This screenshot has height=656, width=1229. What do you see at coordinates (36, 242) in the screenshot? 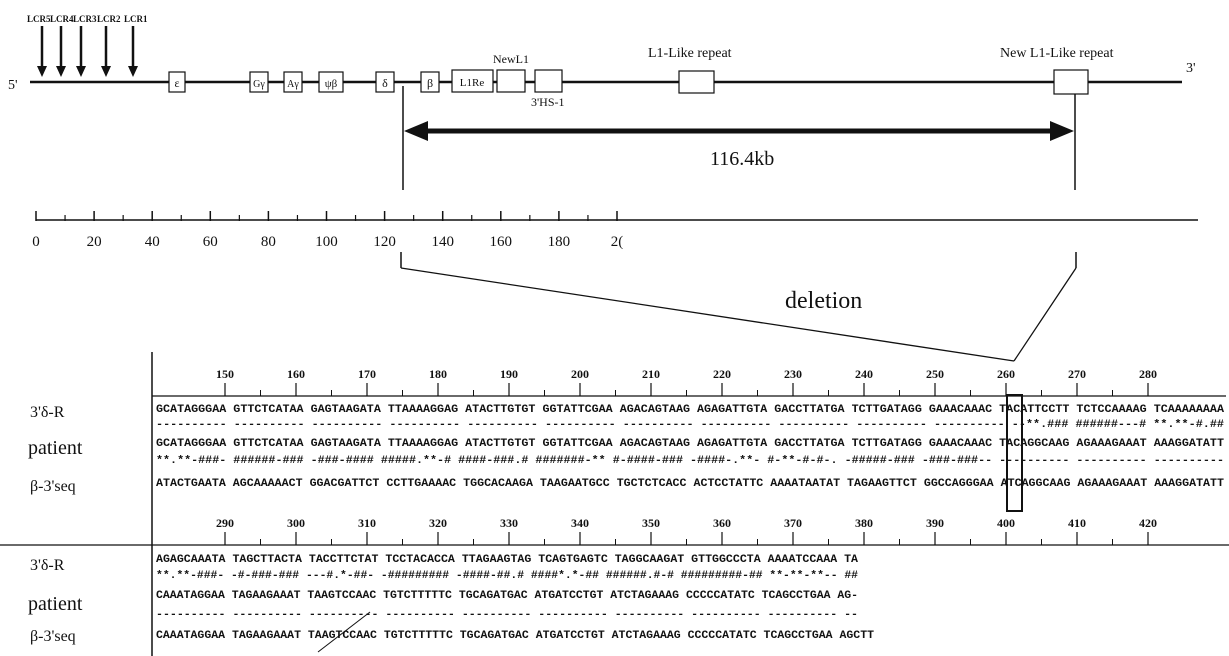
I see `scale-tick-label: 0` at bounding box center [36, 242].